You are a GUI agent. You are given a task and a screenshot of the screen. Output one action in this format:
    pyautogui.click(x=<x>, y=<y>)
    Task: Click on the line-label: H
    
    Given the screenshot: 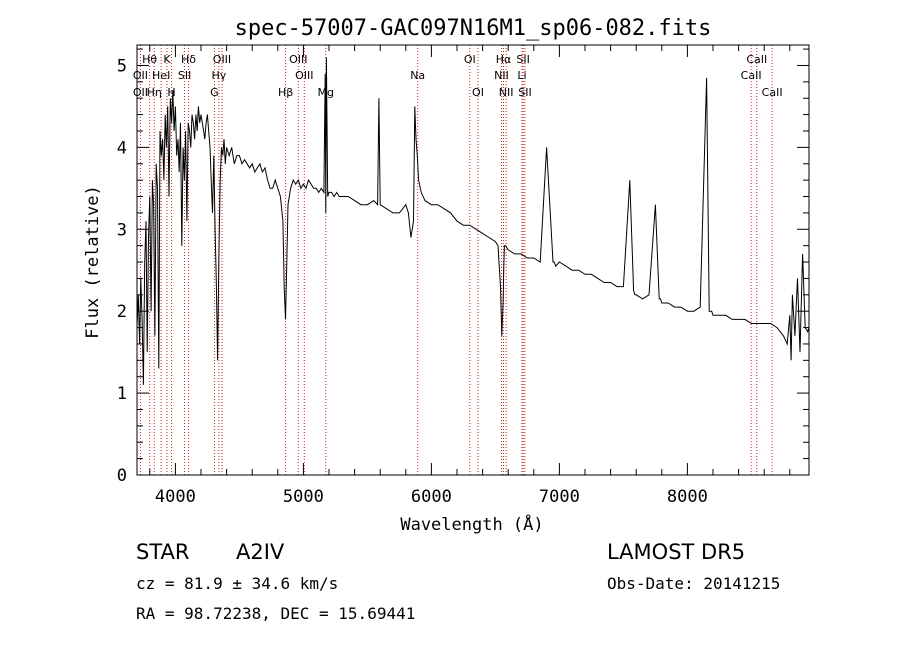 What is the action you would take?
    pyautogui.click(x=171, y=92)
    